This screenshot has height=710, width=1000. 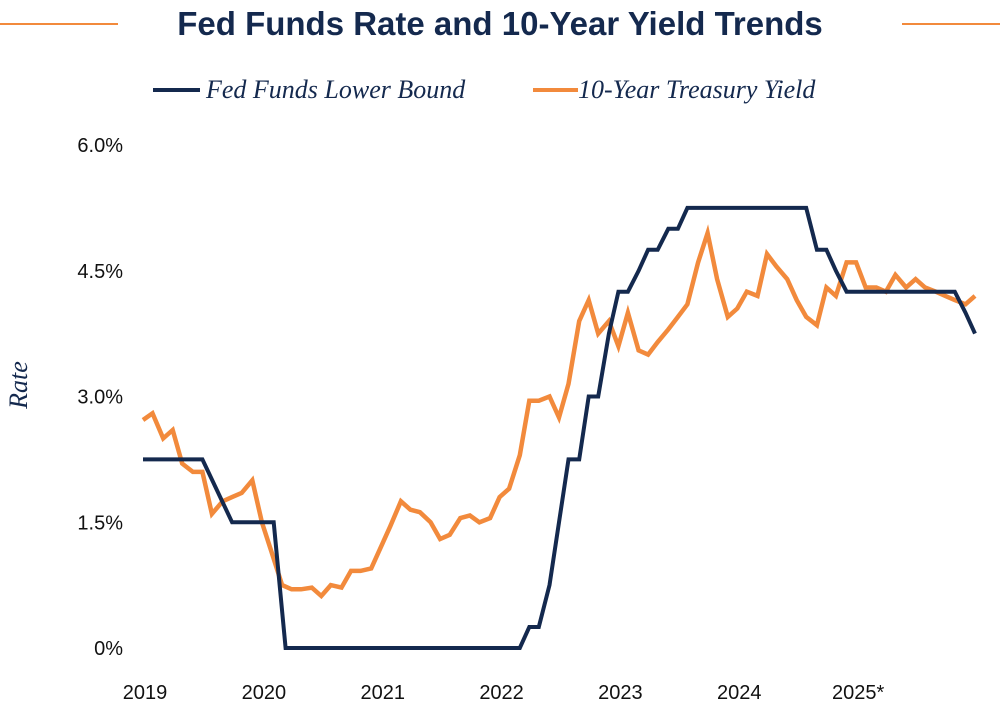 I want to click on y-tick-label: 1.5%, so click(x=100, y=523).